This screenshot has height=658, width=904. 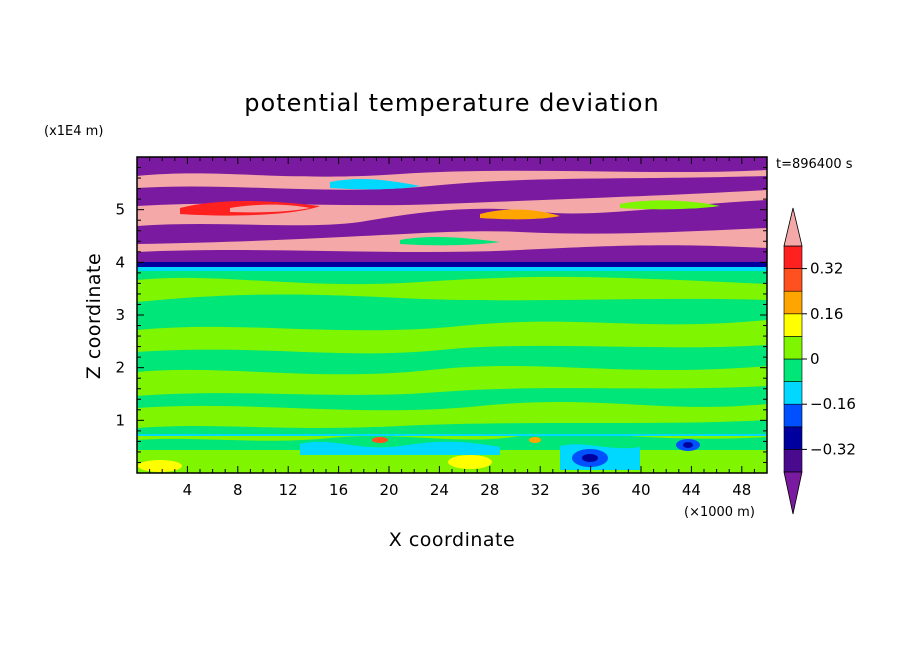 What do you see at coordinates (451, 103) in the screenshot?
I see `chart-title: potential temperature deviation` at bounding box center [451, 103].